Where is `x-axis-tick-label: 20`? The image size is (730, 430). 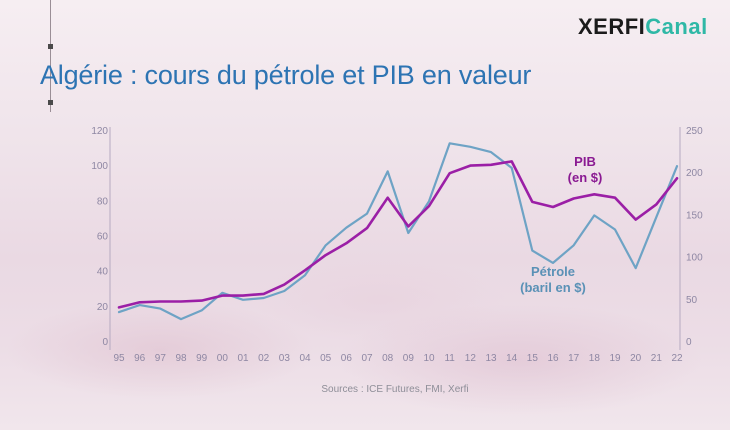 x-axis-tick-label: 20 is located at coordinates (636, 358).